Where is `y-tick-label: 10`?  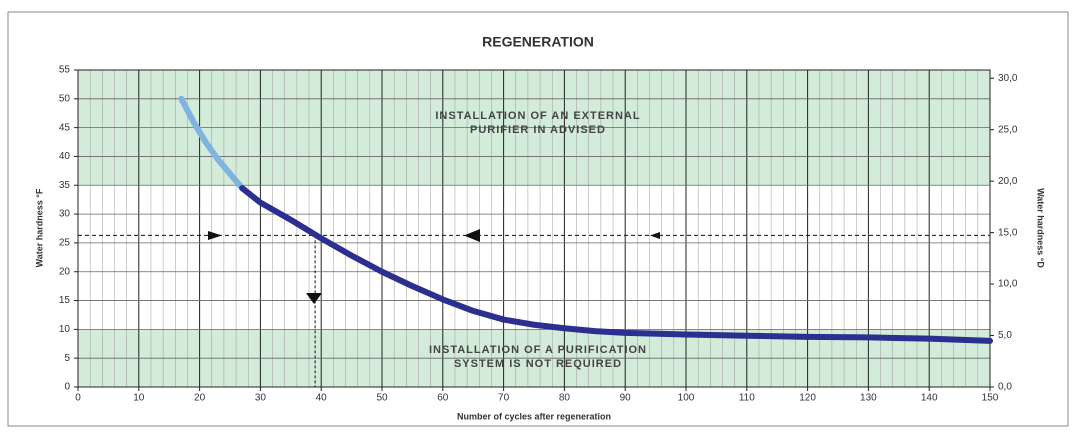
y-tick-label: 10 is located at coordinates (65, 329).